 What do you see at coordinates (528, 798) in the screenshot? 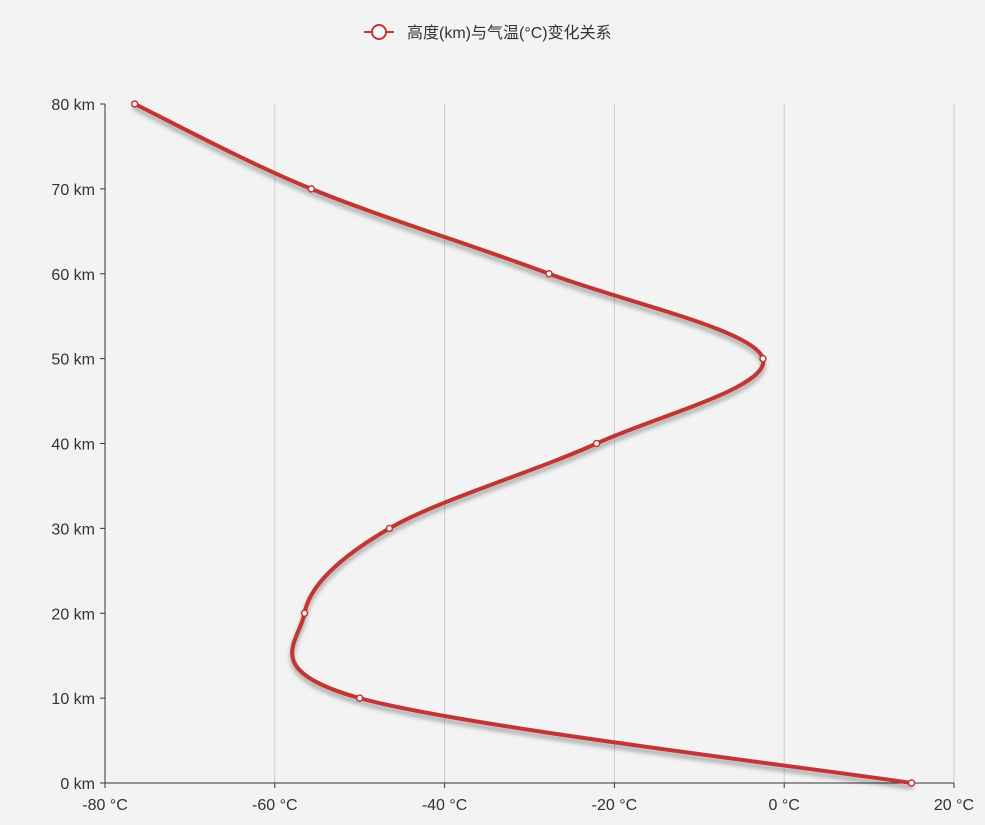
I see `x-axis-ticks: -80 °C -60 °C -40 °C -20 °C 0 °C 20 °C` at bounding box center [528, 798].